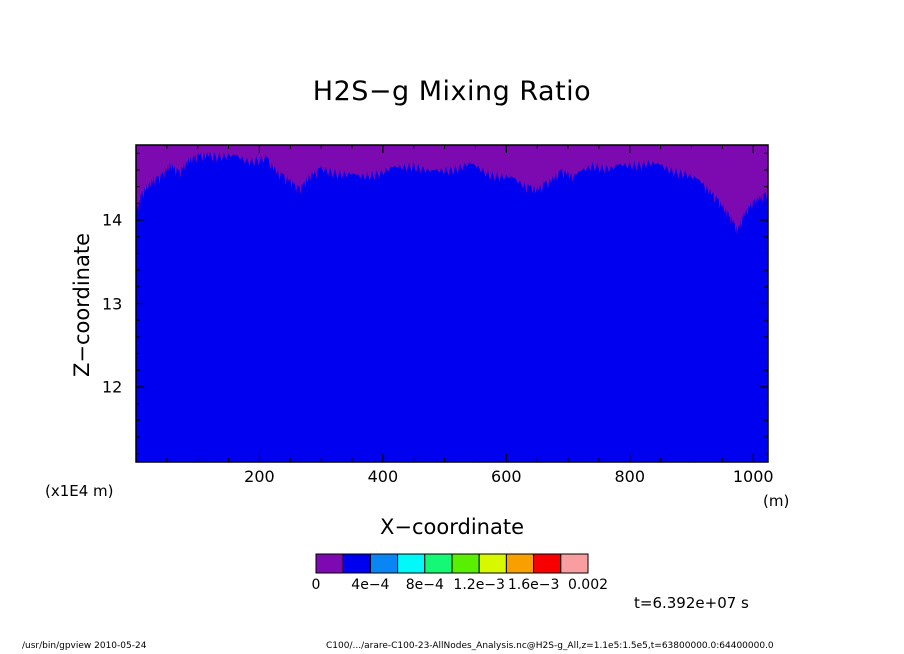 The image size is (904, 654). What do you see at coordinates (629, 476) in the screenshot?
I see `x-tick-label: 800` at bounding box center [629, 476].